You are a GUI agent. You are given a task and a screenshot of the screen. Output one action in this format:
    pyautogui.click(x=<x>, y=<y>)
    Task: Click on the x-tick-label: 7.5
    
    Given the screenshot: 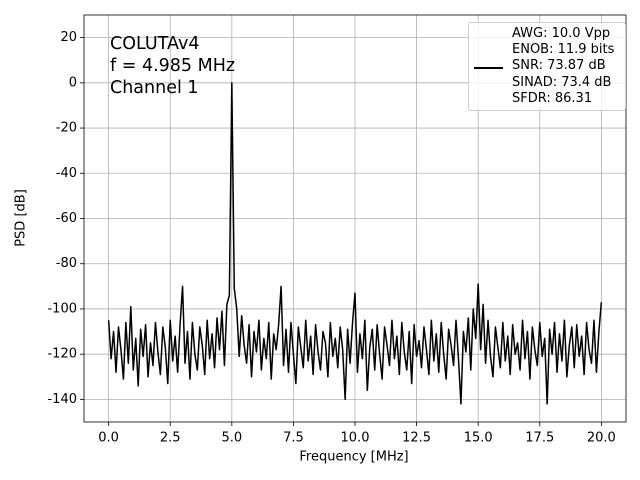 What is the action you would take?
    pyautogui.click(x=293, y=438)
    